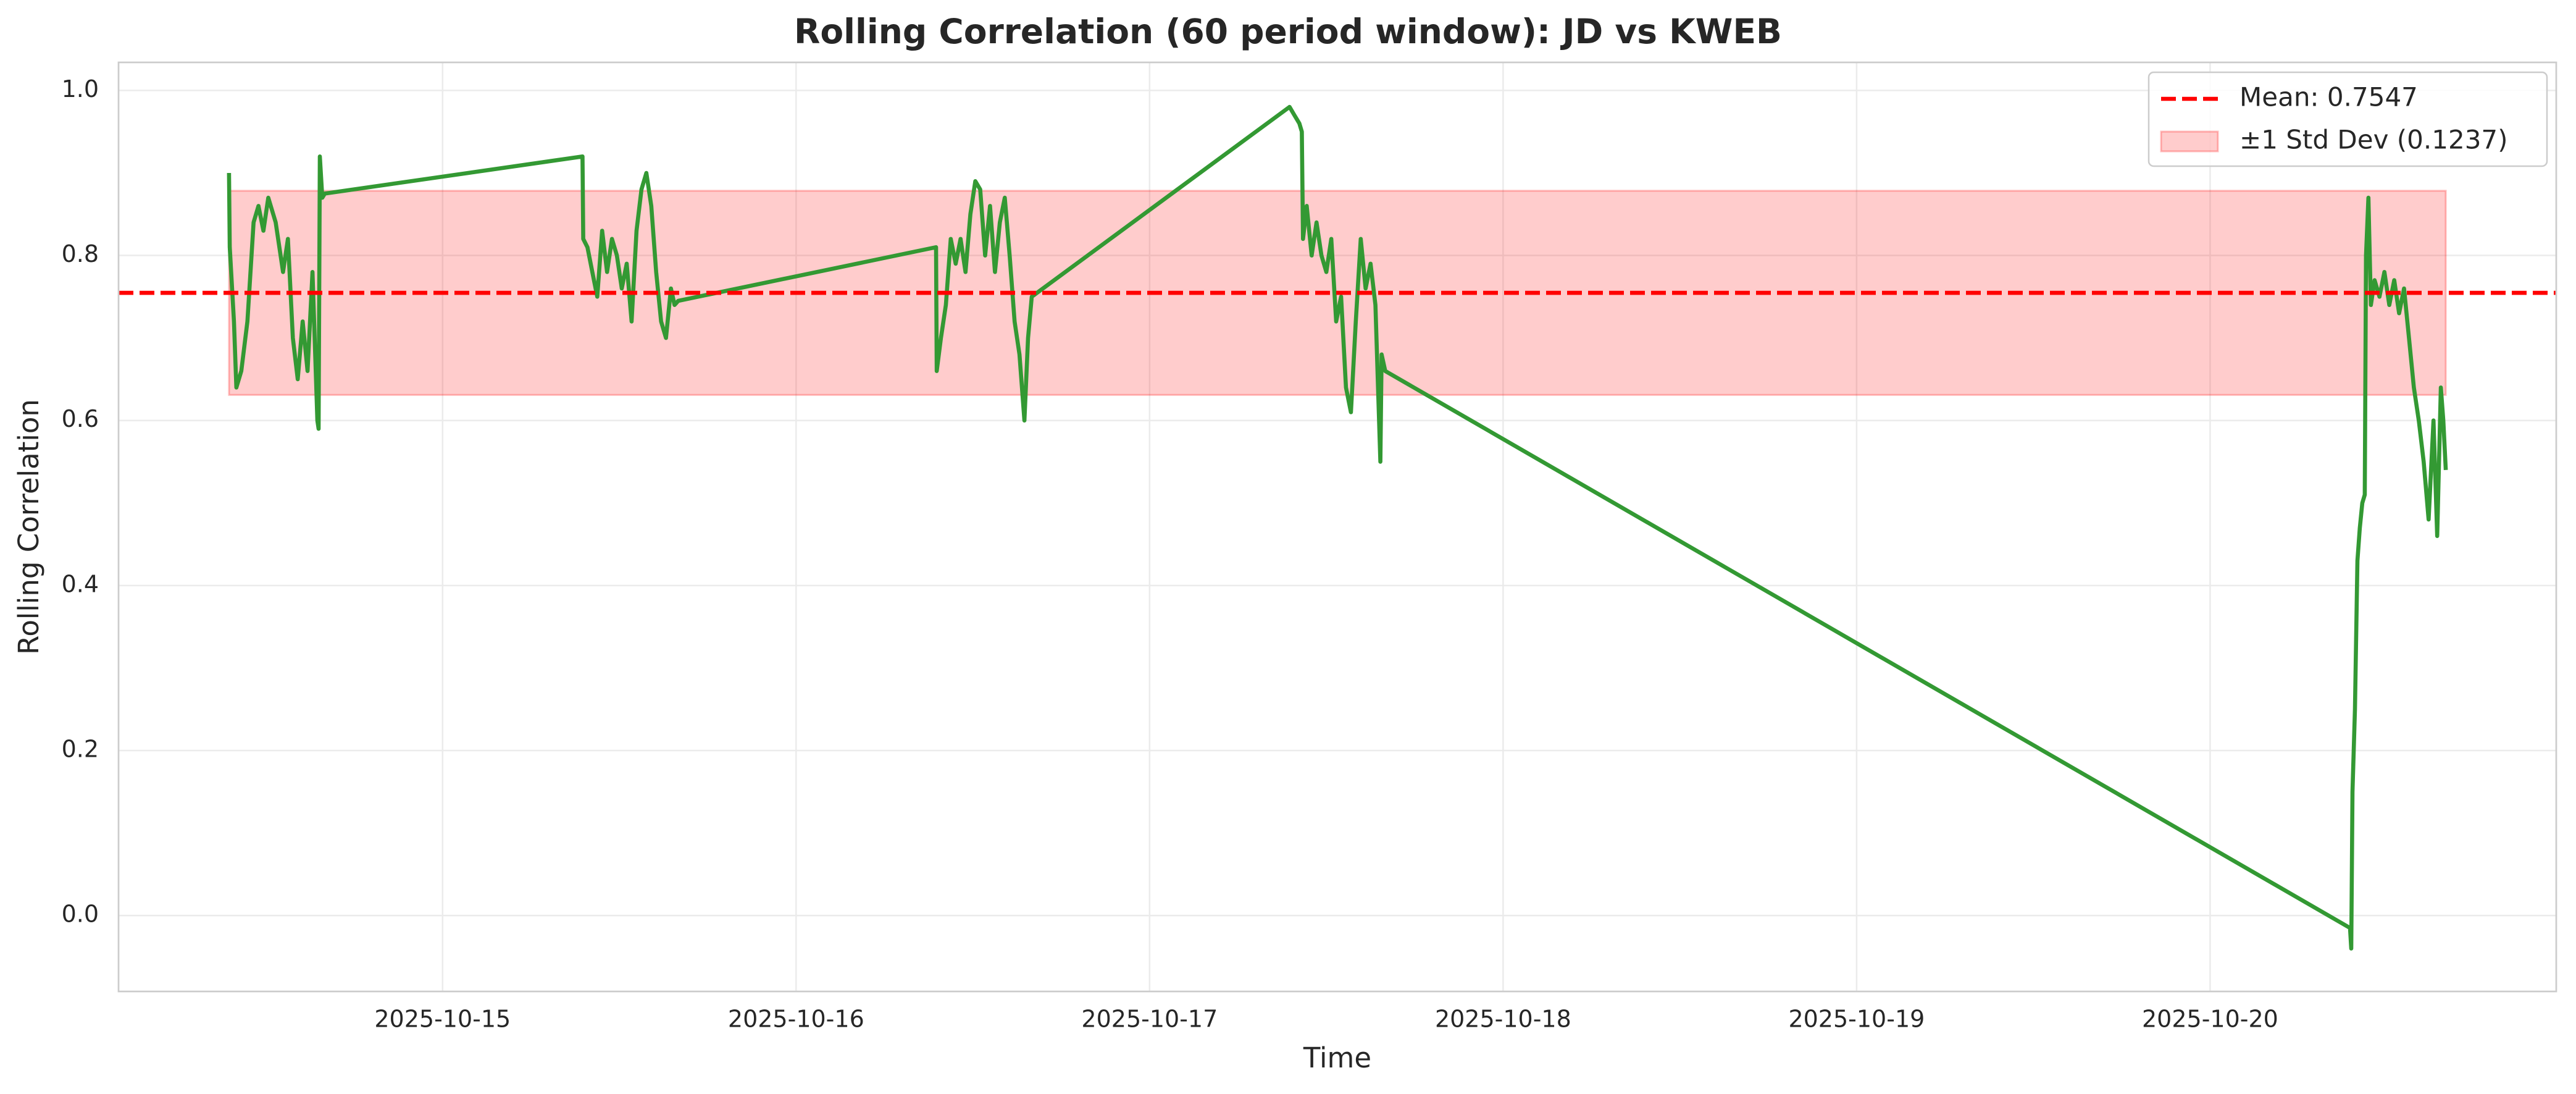  What do you see at coordinates (80, 748) in the screenshot?
I see `y-tick-label: 0.2` at bounding box center [80, 748].